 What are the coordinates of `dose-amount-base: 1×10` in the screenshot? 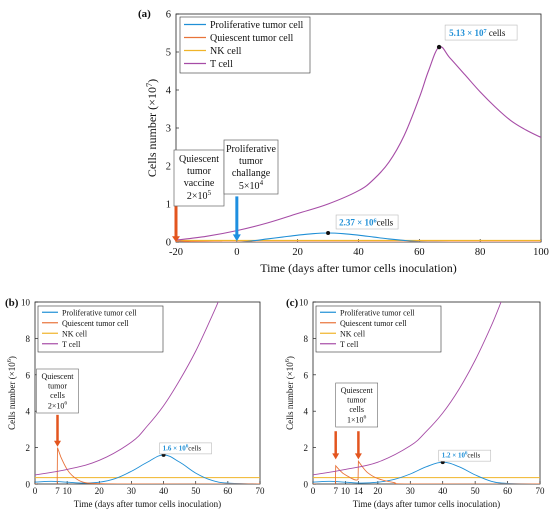 It's located at (355, 420).